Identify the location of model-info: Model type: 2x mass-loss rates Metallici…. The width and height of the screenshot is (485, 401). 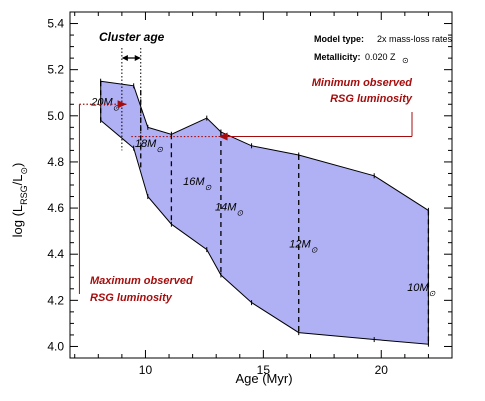
(383, 49).